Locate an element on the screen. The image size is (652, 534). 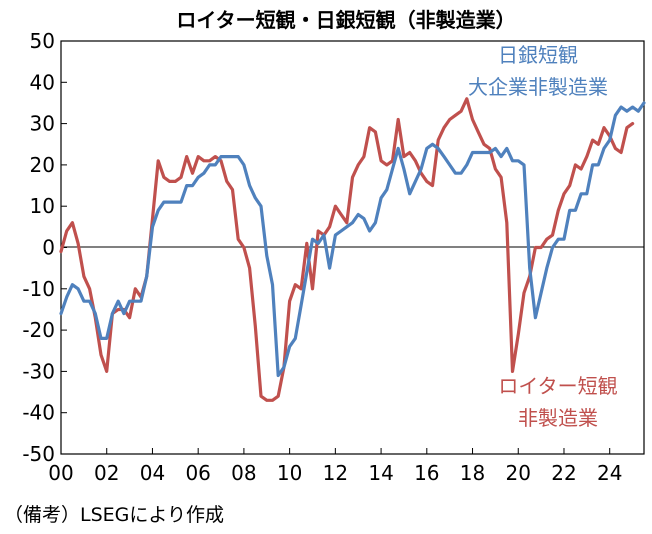
x-axis: 00 02 04 06 08 10 12 14 16 18 20 22 24 is located at coordinates (335, 466).